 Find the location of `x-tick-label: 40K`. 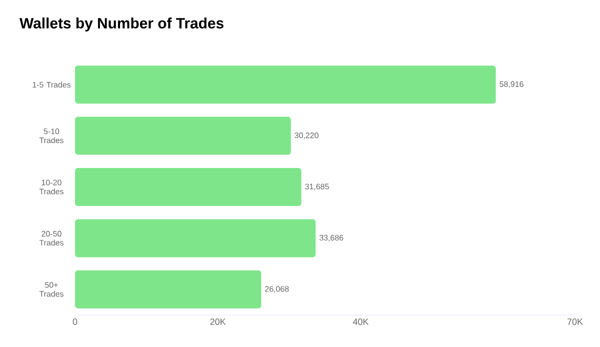

x-tick-label: 40K is located at coordinates (360, 321).